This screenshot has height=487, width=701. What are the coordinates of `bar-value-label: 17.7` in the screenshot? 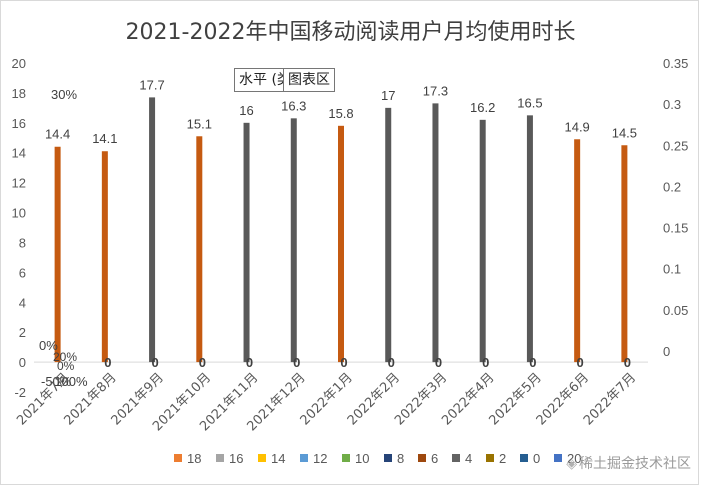 It's located at (151, 84).